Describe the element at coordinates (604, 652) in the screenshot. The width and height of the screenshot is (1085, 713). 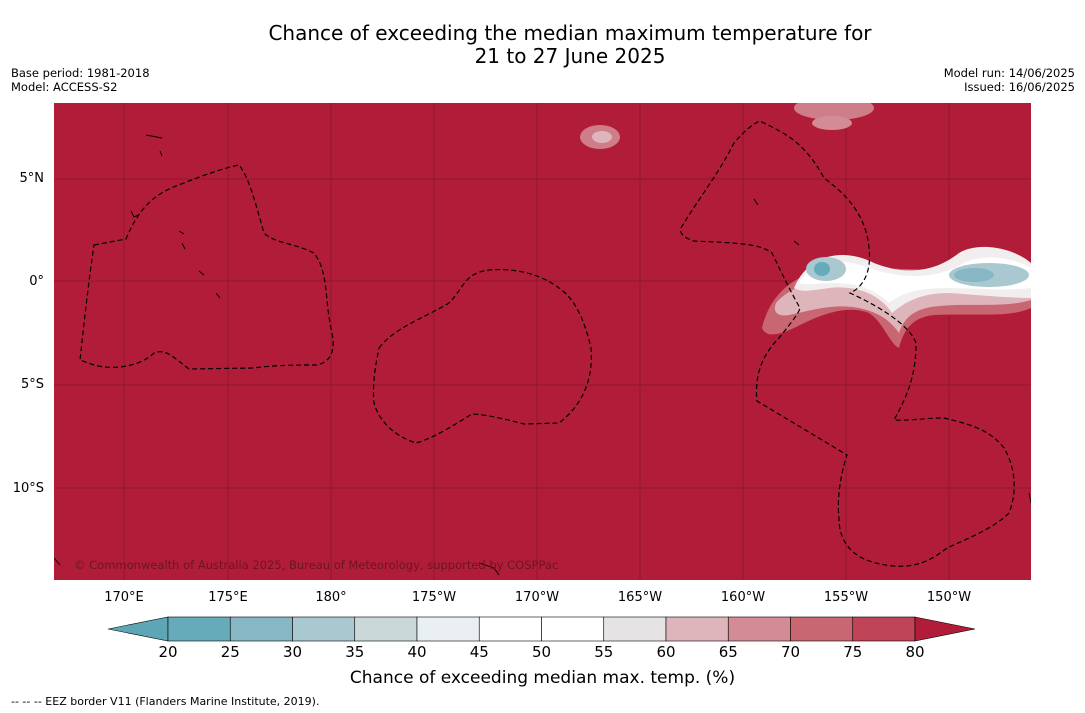
I see `colorbar-tick-label: 55` at that location.